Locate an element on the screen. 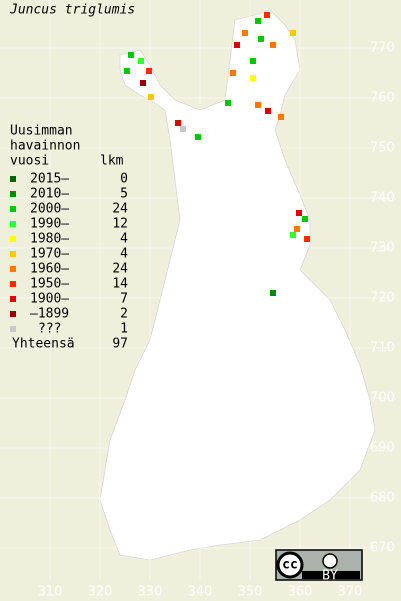  legend-count: 12 is located at coordinates (120, 224).